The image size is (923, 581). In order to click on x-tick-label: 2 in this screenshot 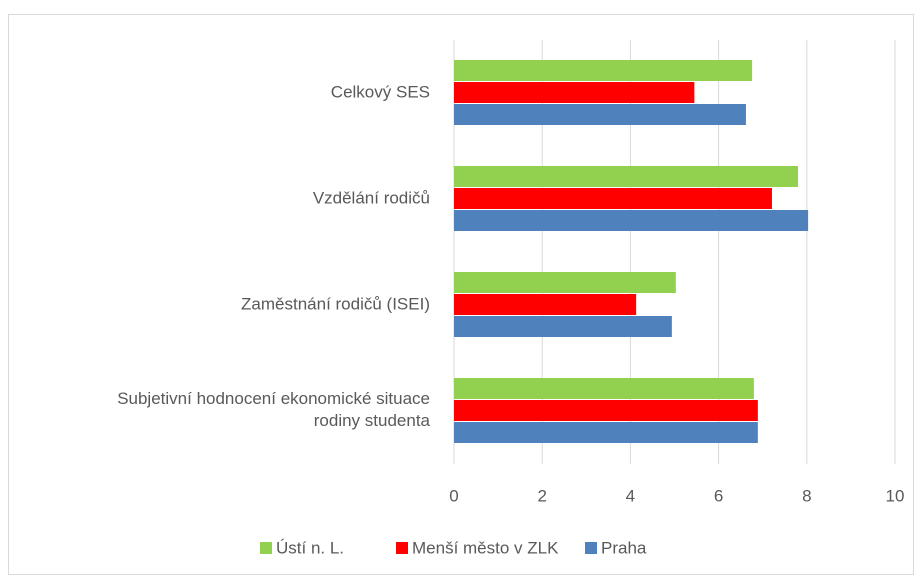, I will do `click(541, 495)`.